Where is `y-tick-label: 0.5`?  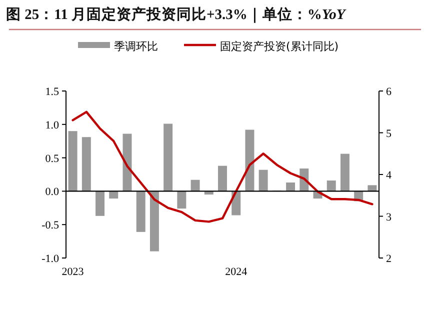
y-tick-label: 0.5 is located at coordinates (52, 158).